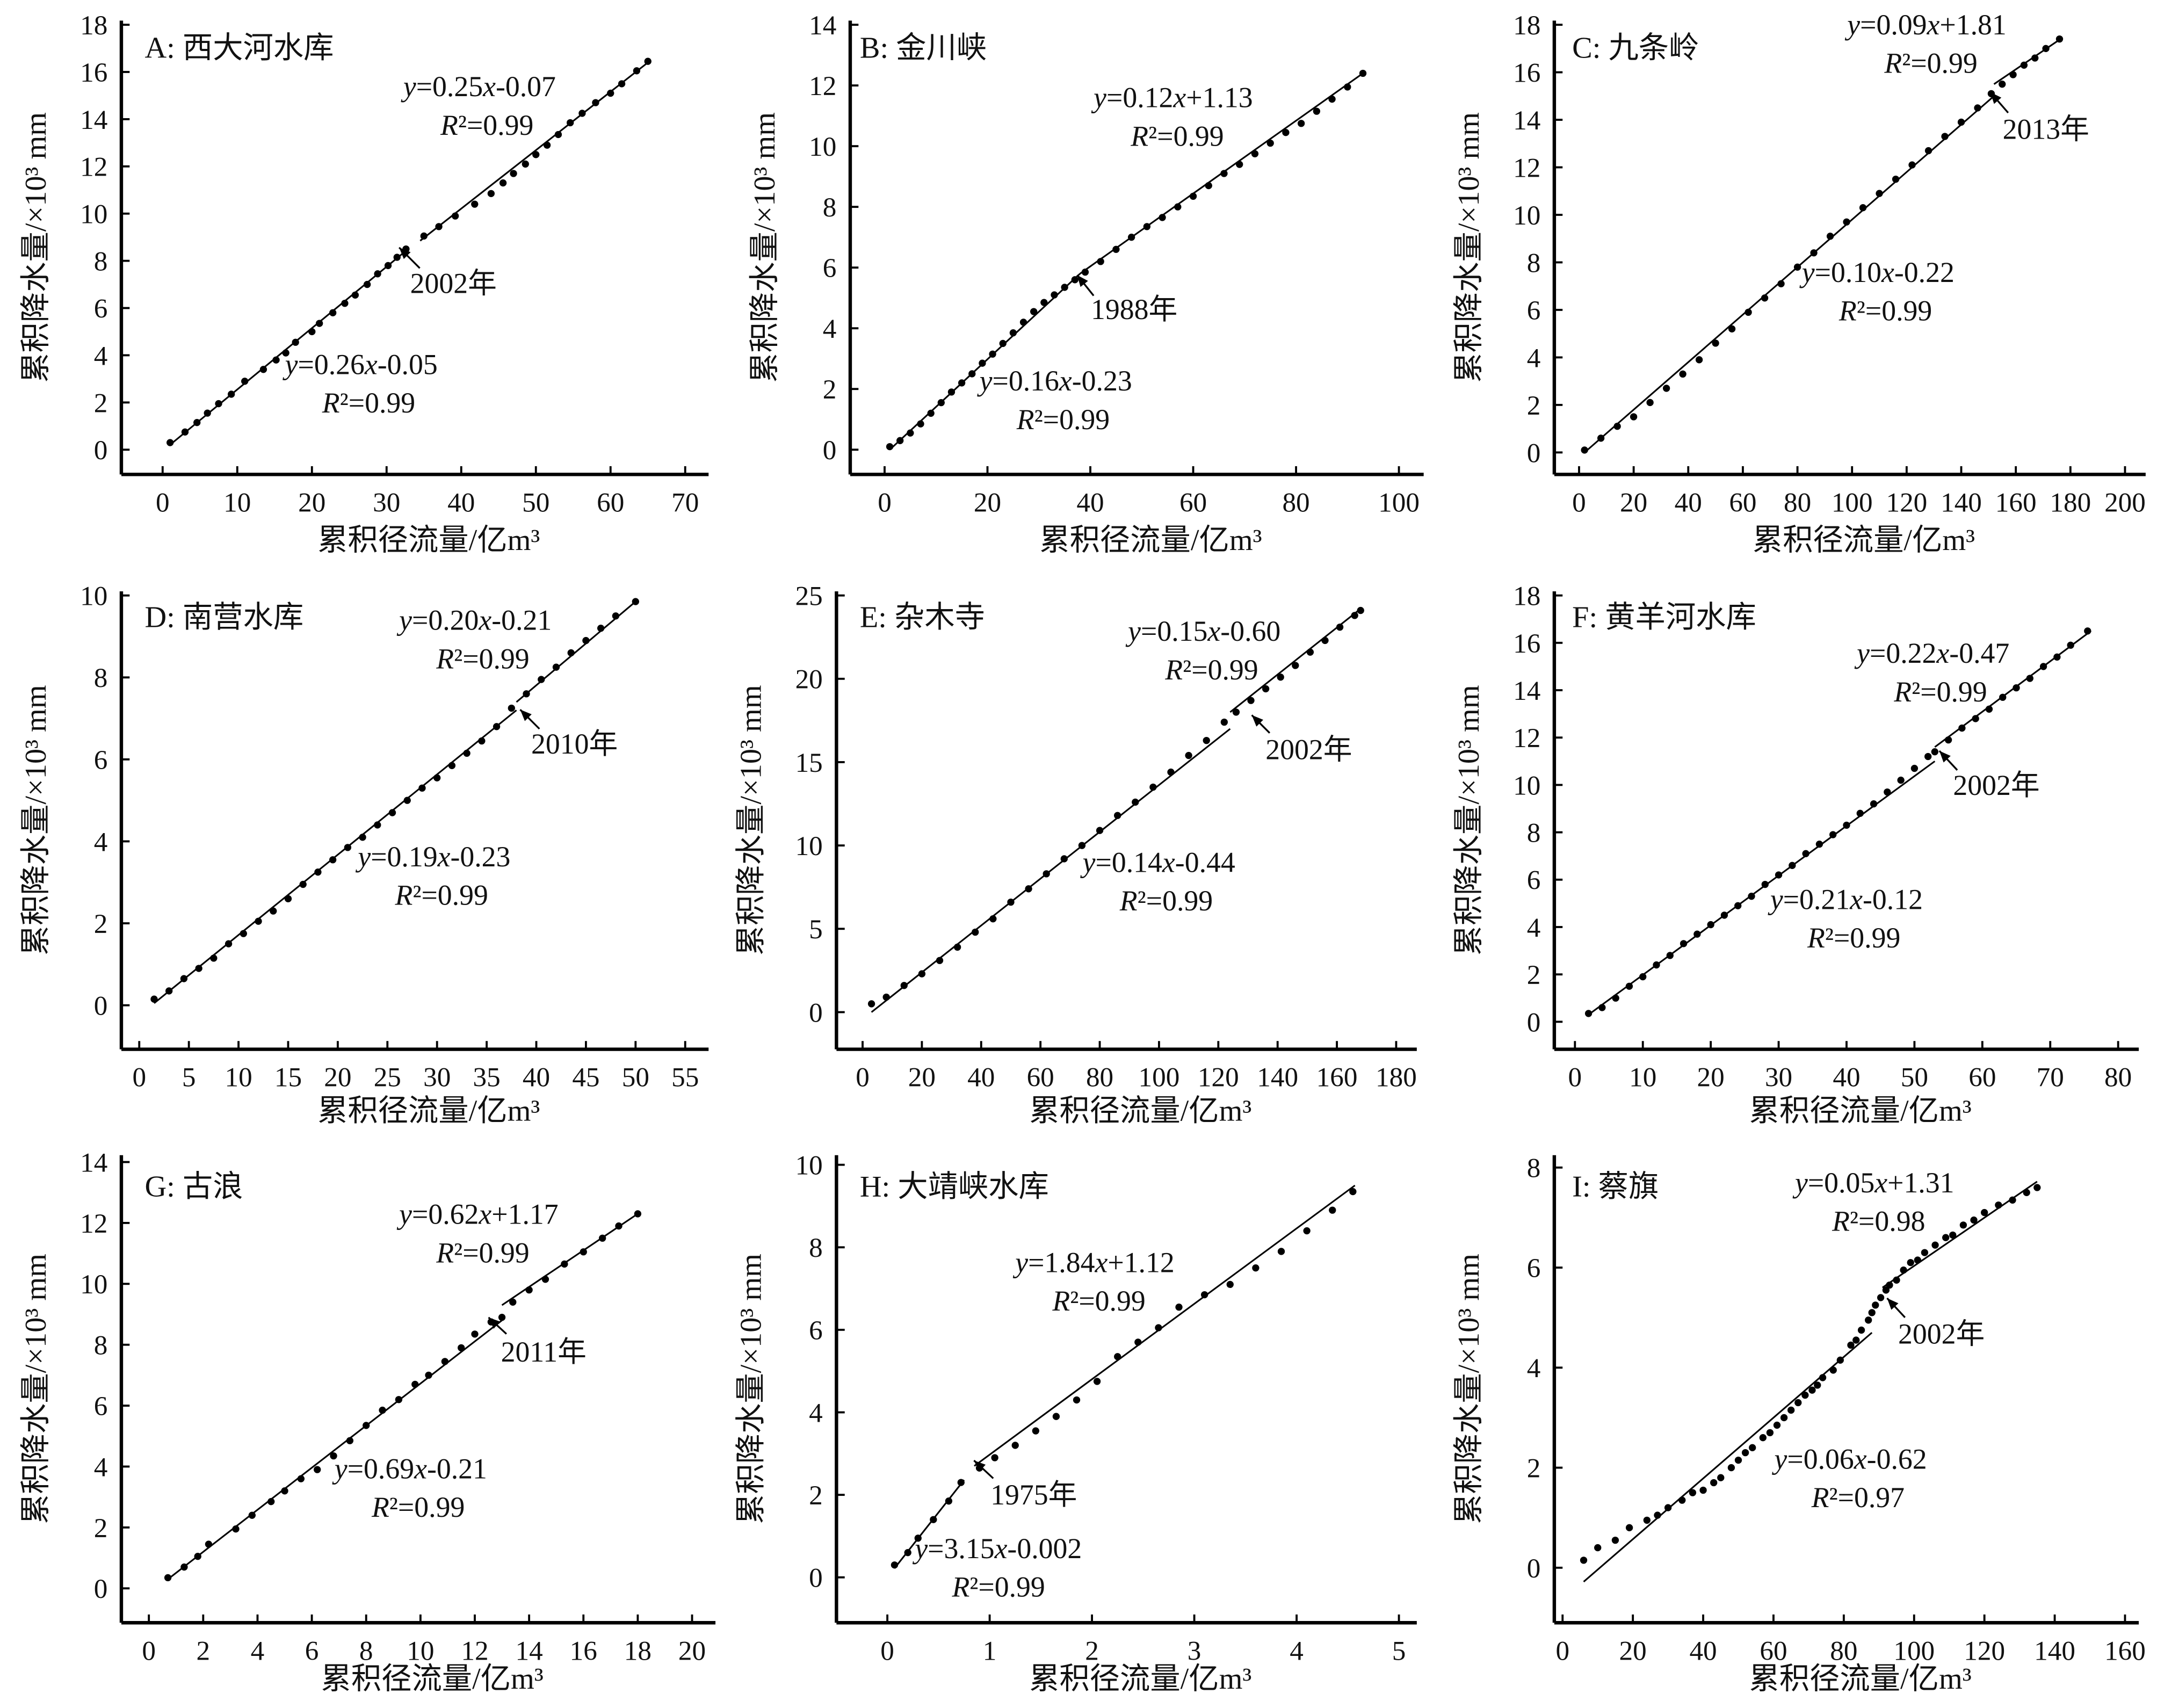 The width and height of the screenshot is (2157, 1708). Describe the element at coordinates (101, 450) in the screenshot. I see `y-tick-label: 0` at that location.